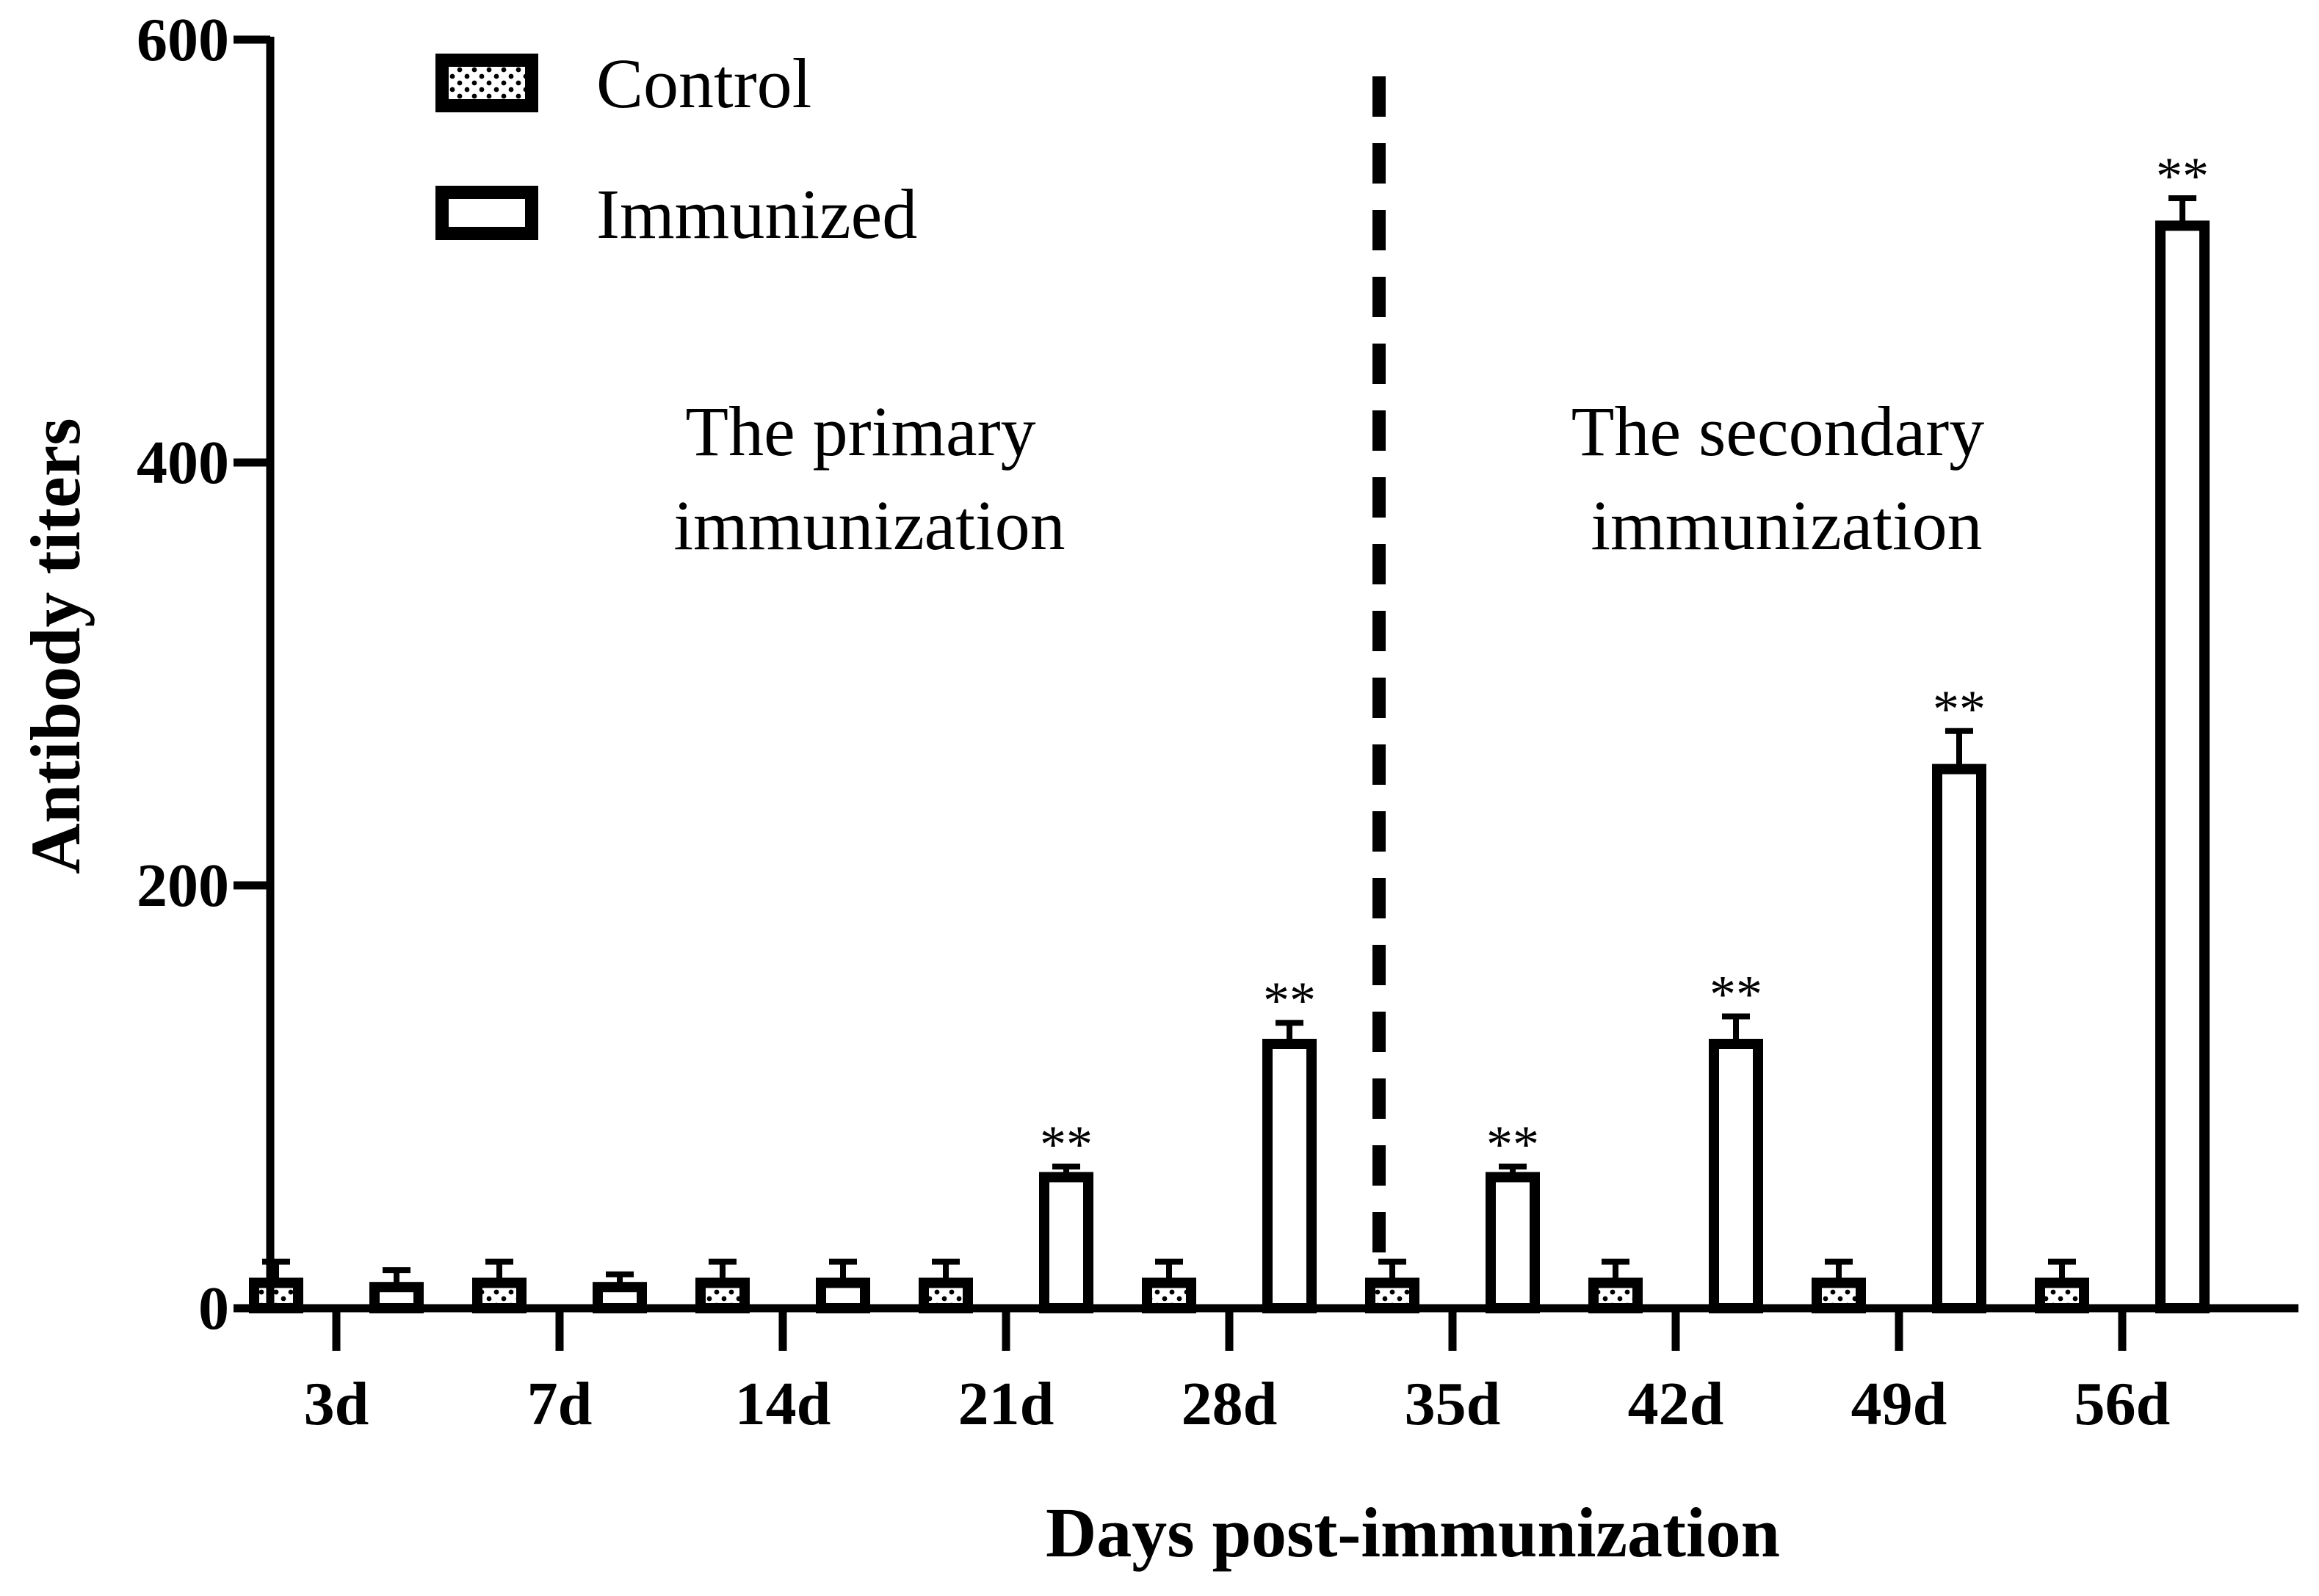 The height and width of the screenshot is (1596, 2319). What do you see at coordinates (1736, 994) in the screenshot?
I see `significance-label-42d: **` at bounding box center [1736, 994].